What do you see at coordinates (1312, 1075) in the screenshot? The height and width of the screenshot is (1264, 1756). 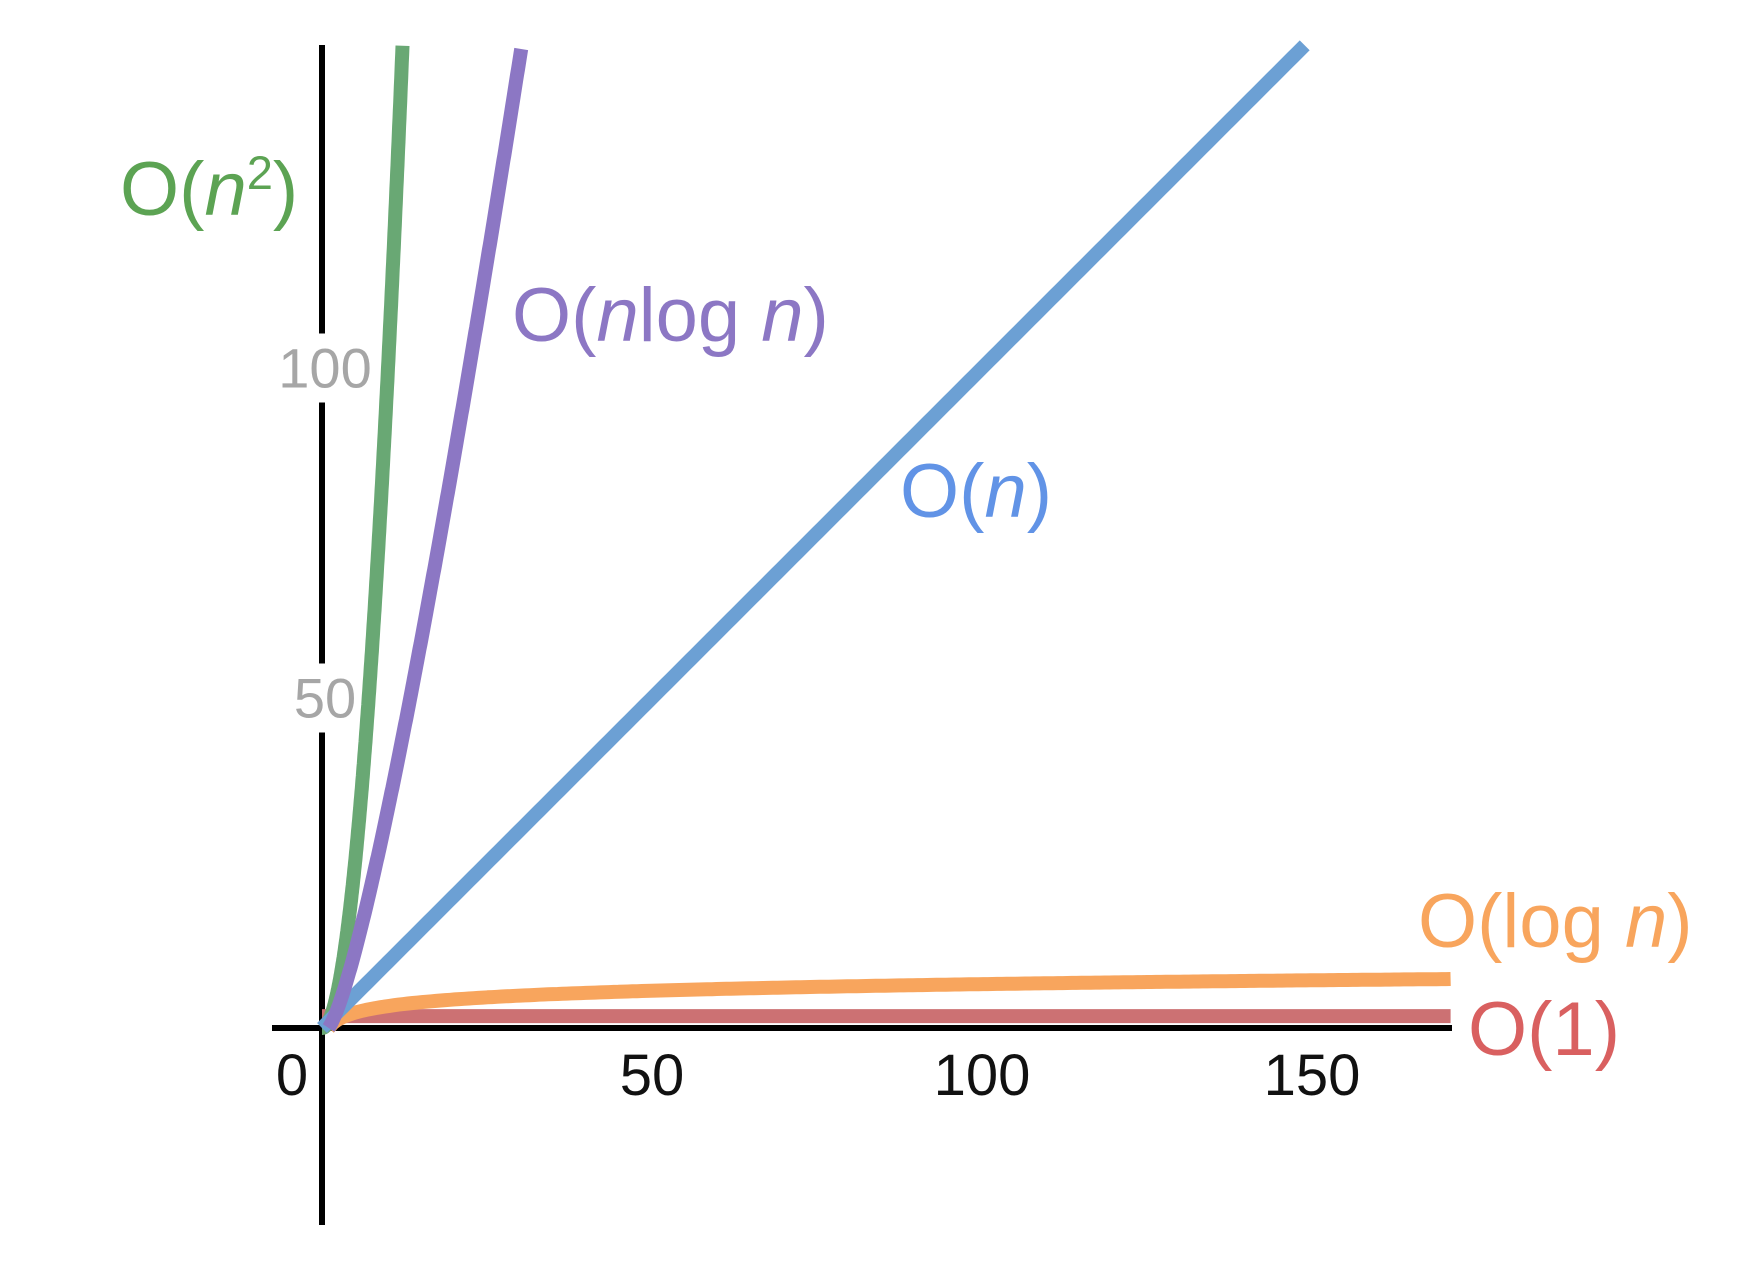 I see `x-tick-label-150: 150` at bounding box center [1312, 1075].